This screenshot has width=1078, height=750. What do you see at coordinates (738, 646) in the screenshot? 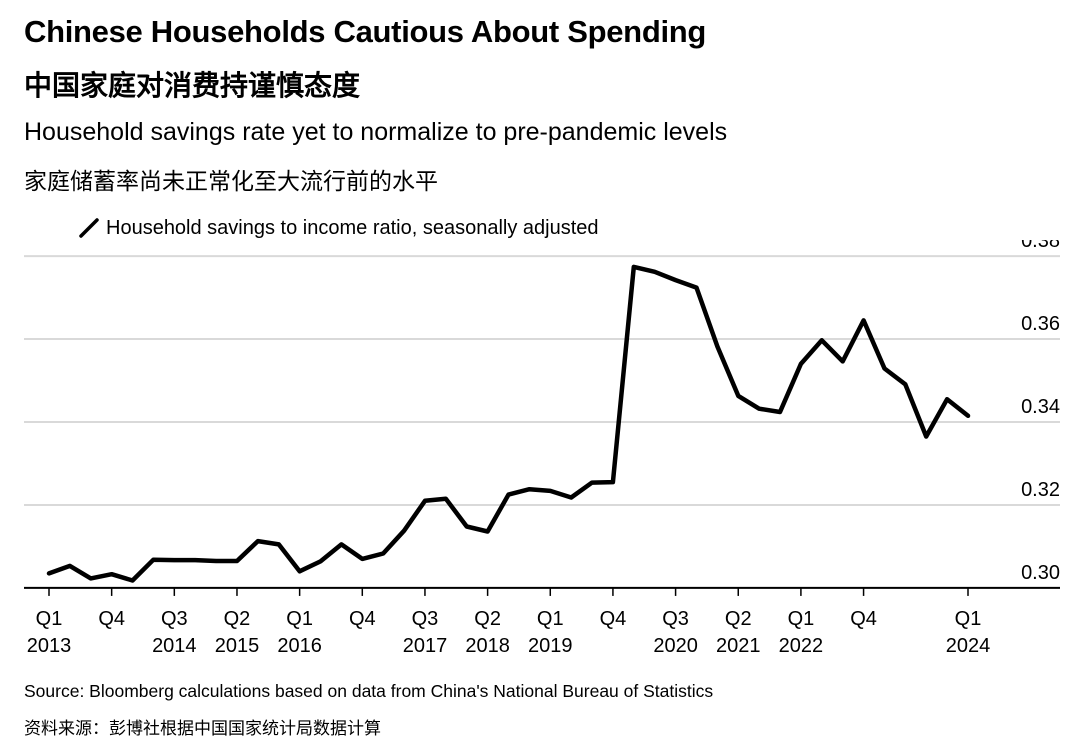
I see `x-tick-year-label: 2021` at bounding box center [738, 646].